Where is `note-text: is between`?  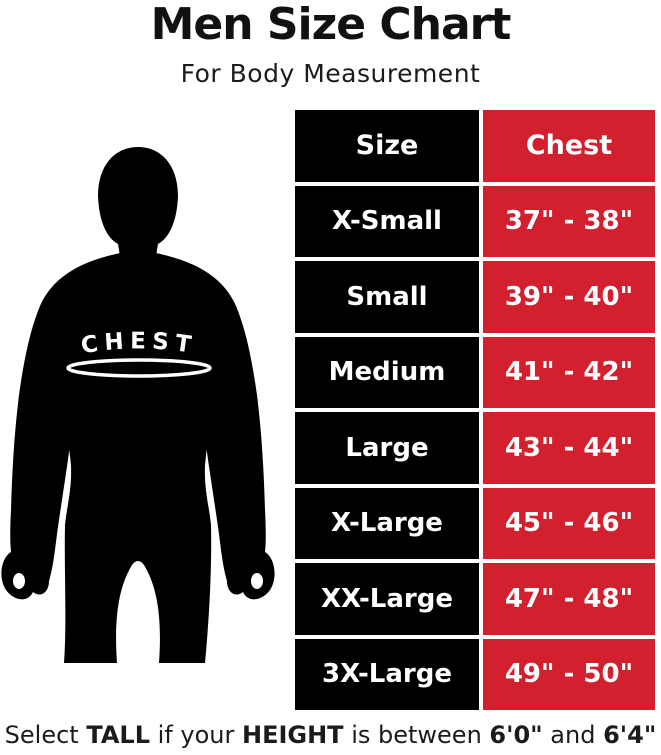
note-text: is between is located at coordinates (416, 735).